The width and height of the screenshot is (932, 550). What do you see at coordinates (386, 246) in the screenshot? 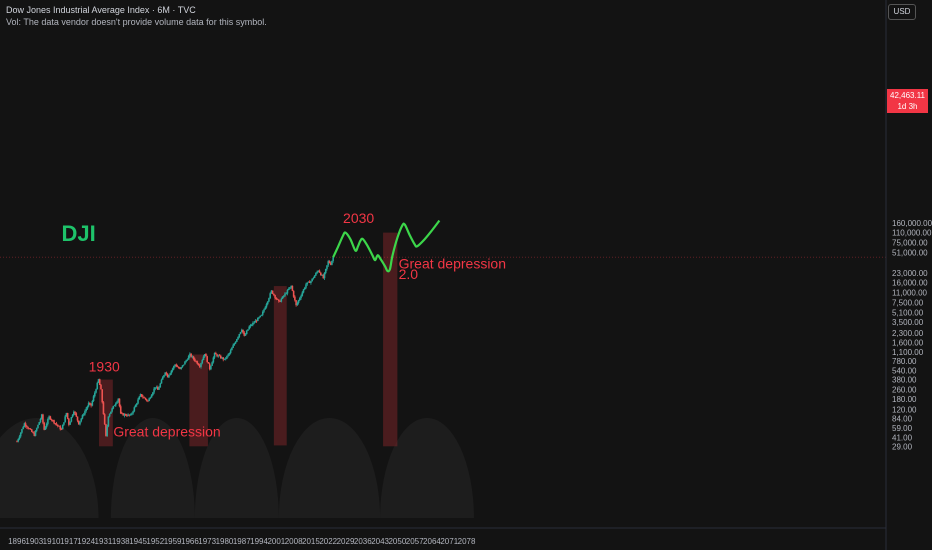
I see `forecast-curve` at bounding box center [386, 246].